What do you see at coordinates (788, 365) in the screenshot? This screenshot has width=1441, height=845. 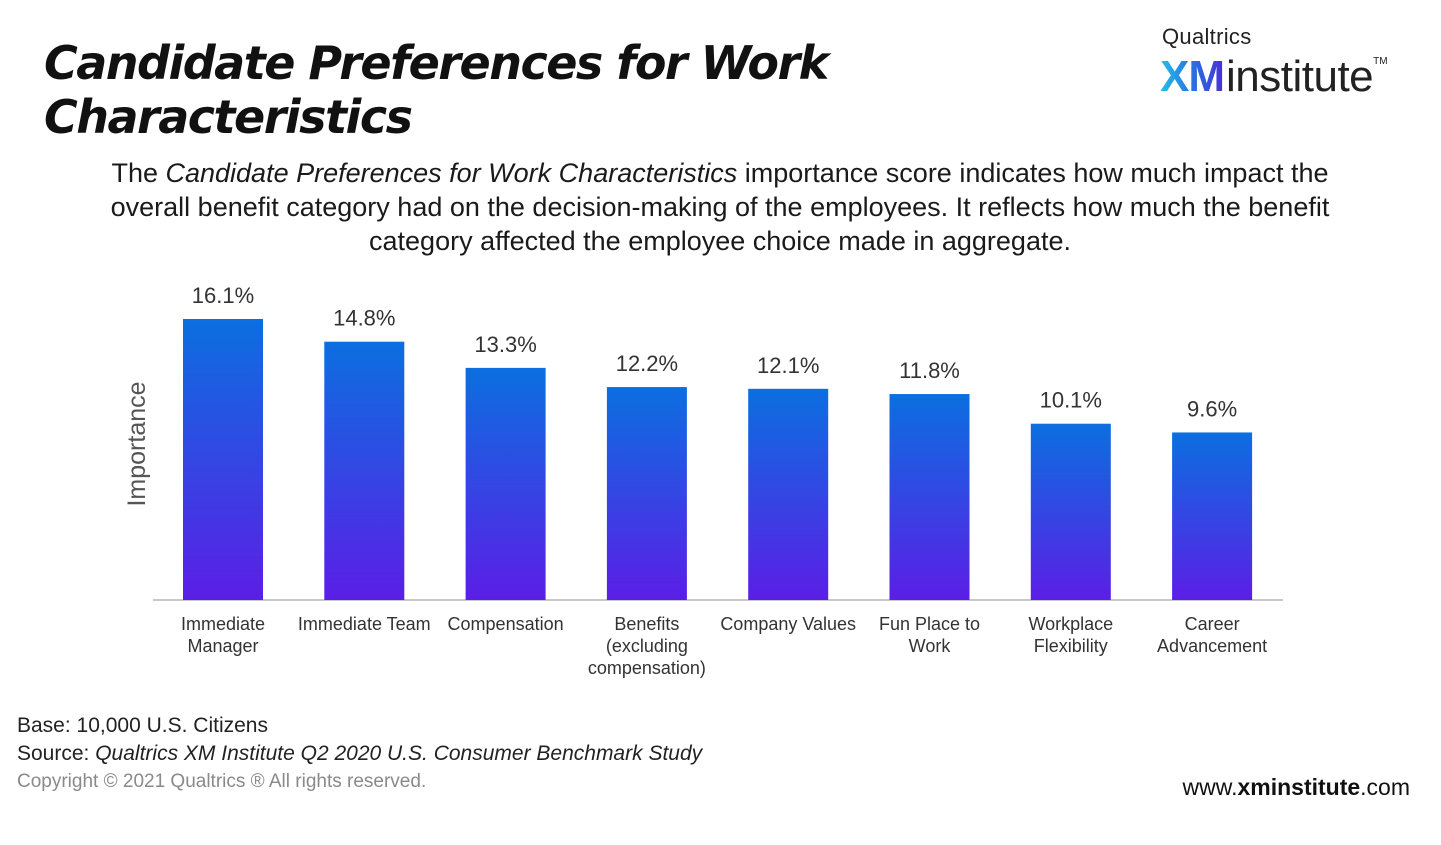 I see `data-label-5: 12.1%` at bounding box center [788, 365].